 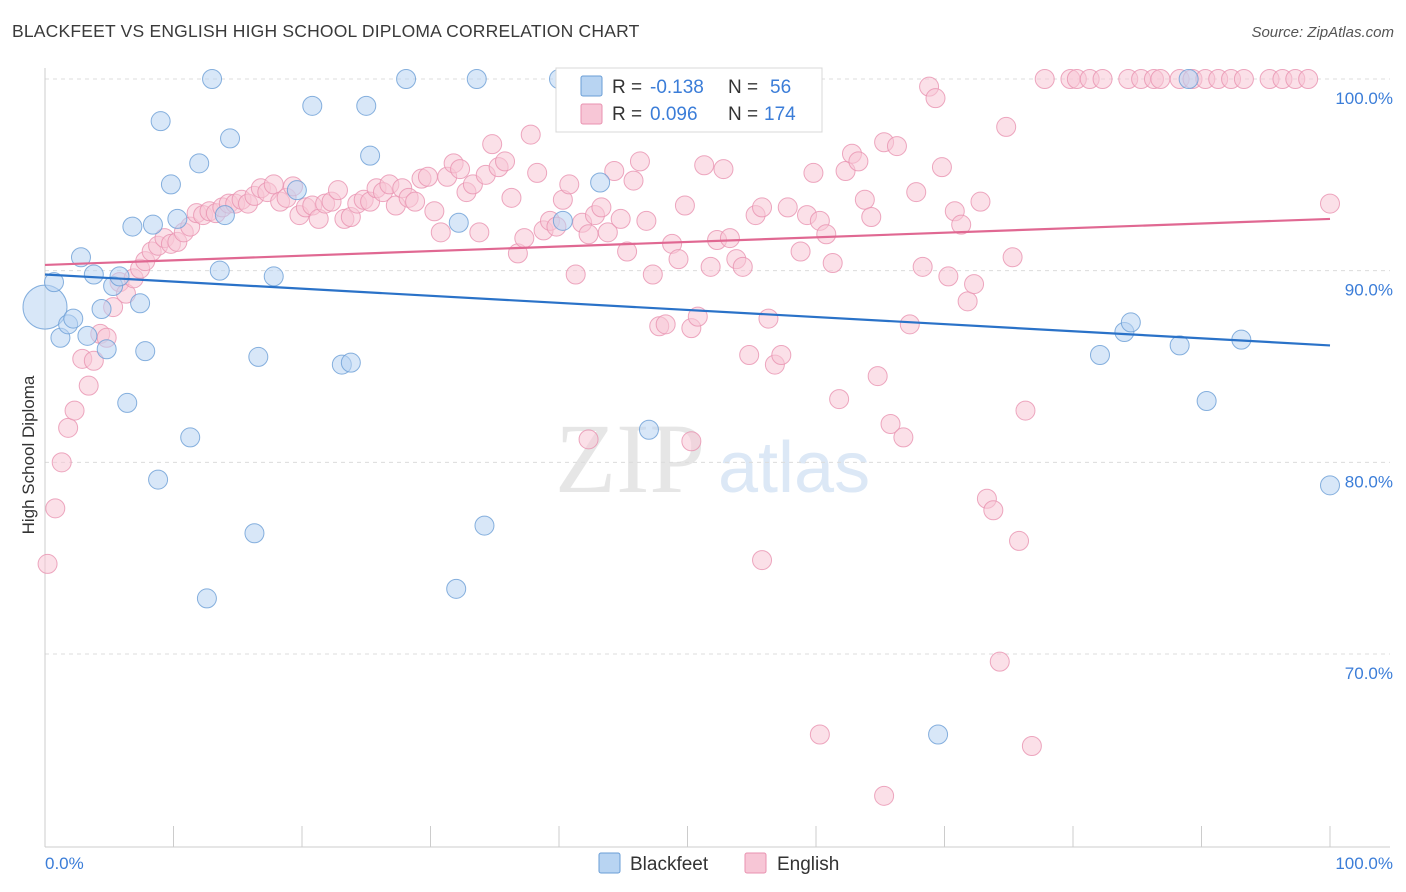 What do you see at coordinates (630, 458) in the screenshot?
I see `watermark-zip: ZIP` at bounding box center [630, 458].